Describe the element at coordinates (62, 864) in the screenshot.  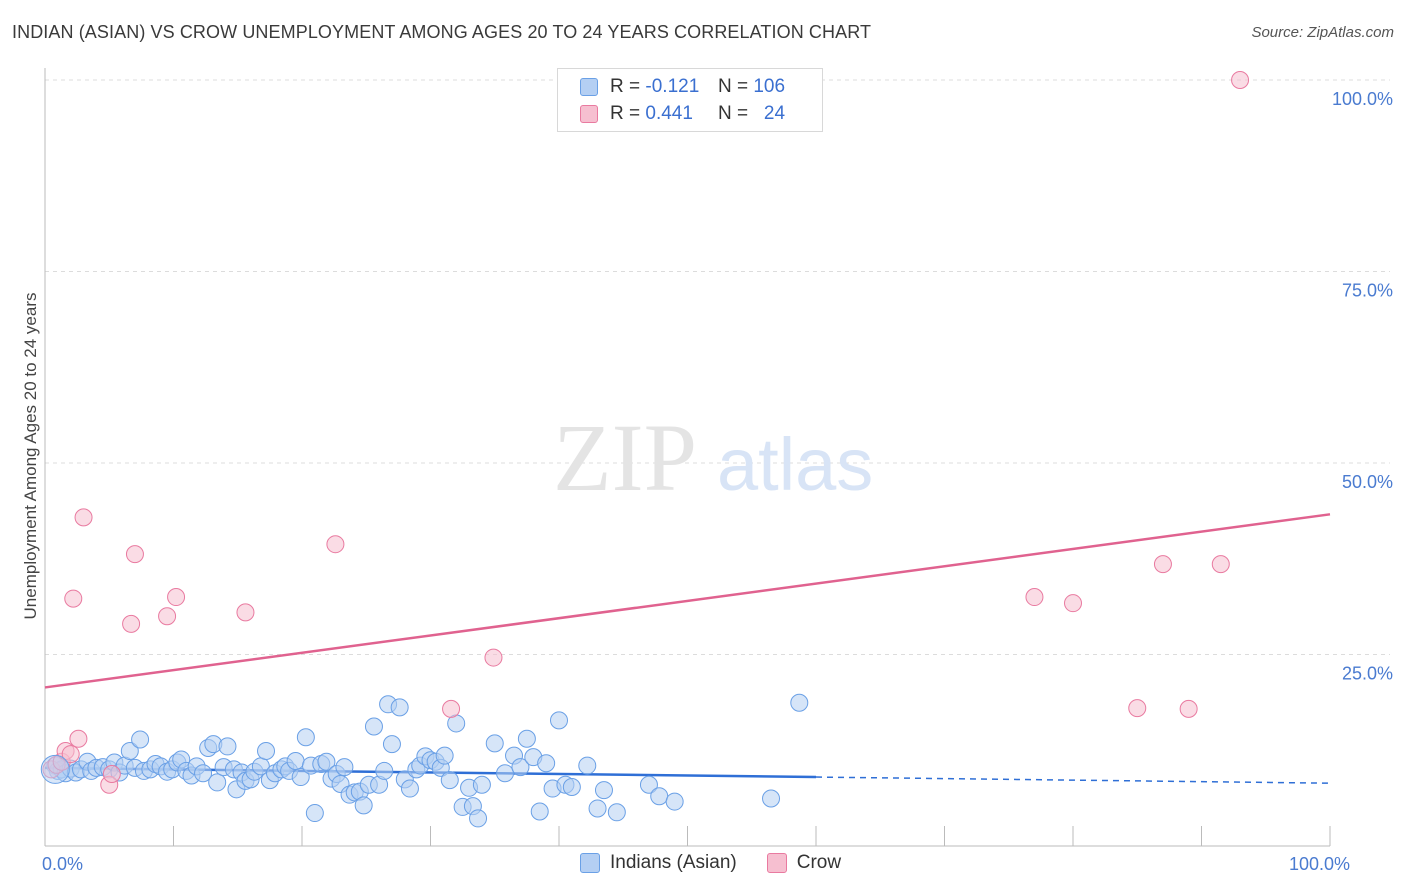
I see `x-tick-label-0: 0.0%` at that location.